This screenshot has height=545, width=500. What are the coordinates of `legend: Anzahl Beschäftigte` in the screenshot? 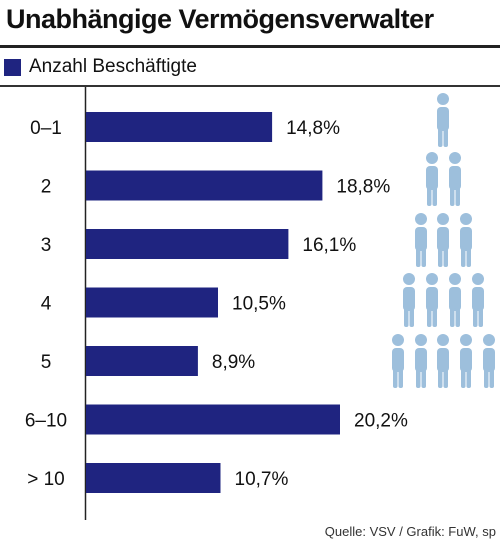 It's located at (100, 67).